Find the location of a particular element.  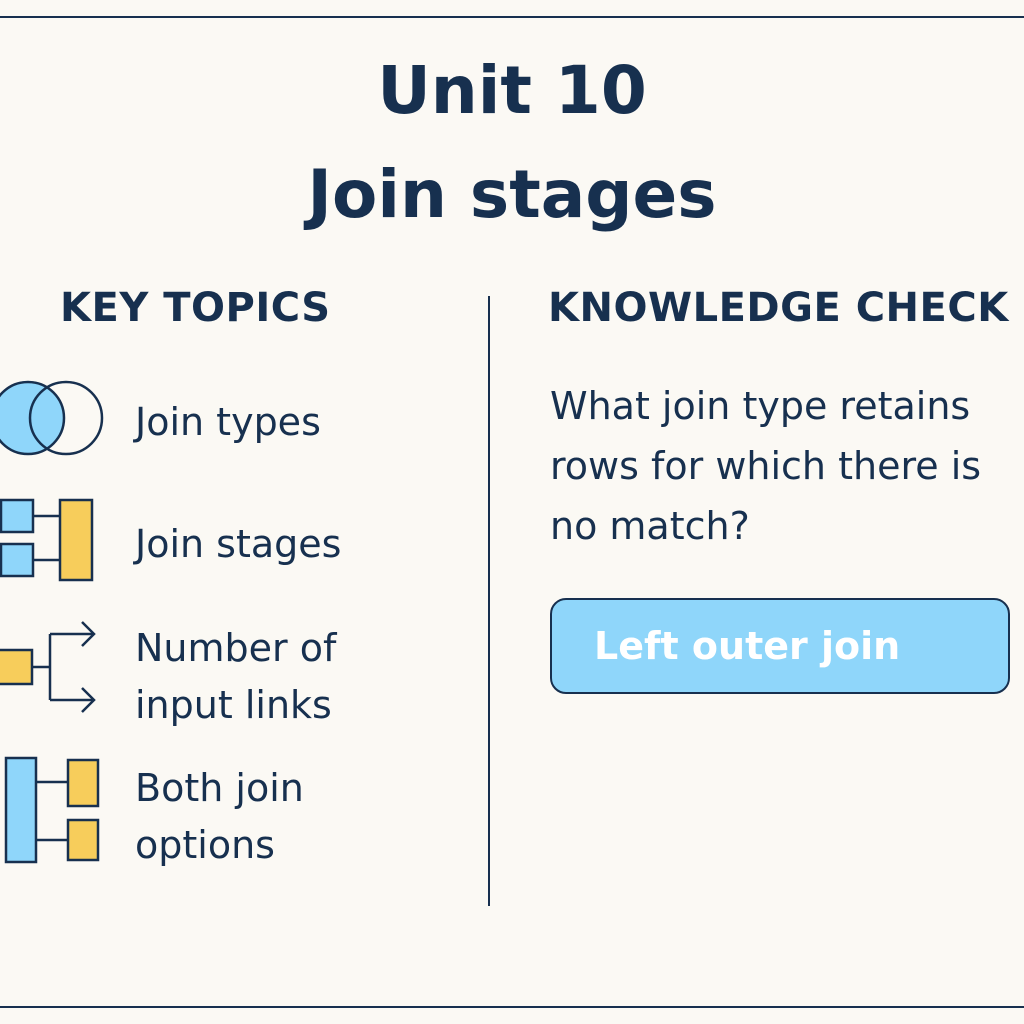

key-topics-heading: KEY TOPICS is located at coordinates (195, 308).